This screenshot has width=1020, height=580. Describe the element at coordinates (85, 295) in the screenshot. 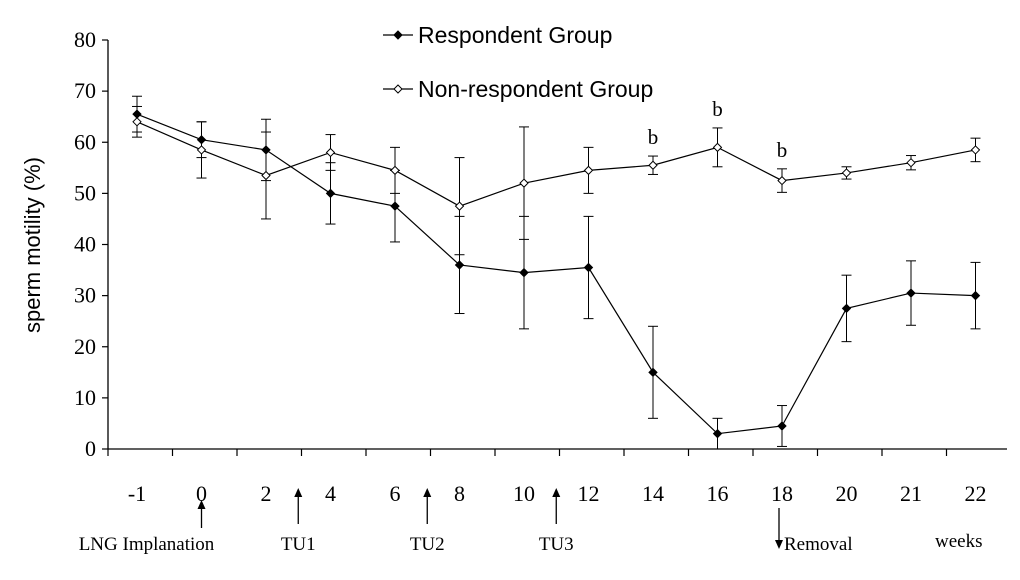

I see `y-tick-label: 30` at that location.